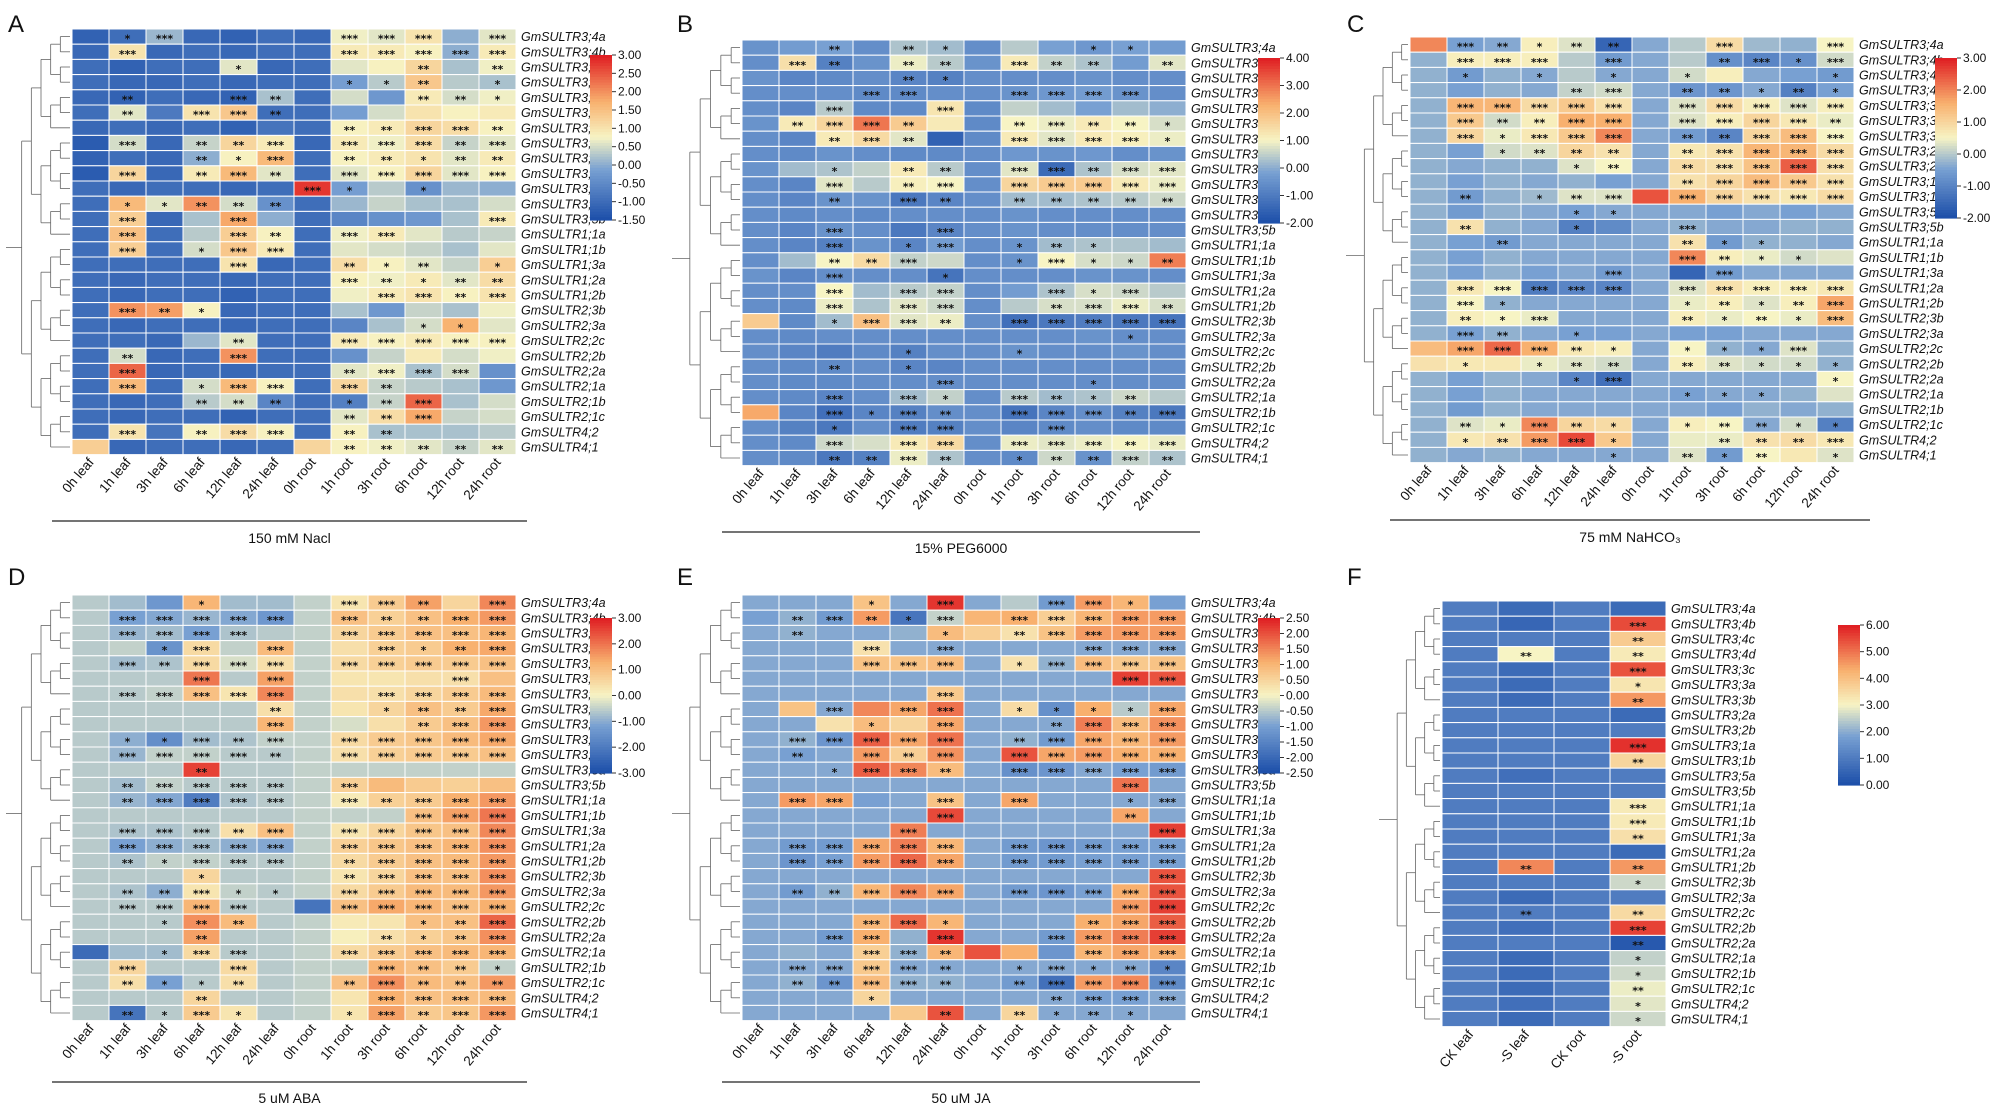 This screenshot has height=1117, width=1994. What do you see at coordinates (1233, 246) in the screenshot?
I see `gene-label: GmSULTR1;1a` at bounding box center [1233, 246].